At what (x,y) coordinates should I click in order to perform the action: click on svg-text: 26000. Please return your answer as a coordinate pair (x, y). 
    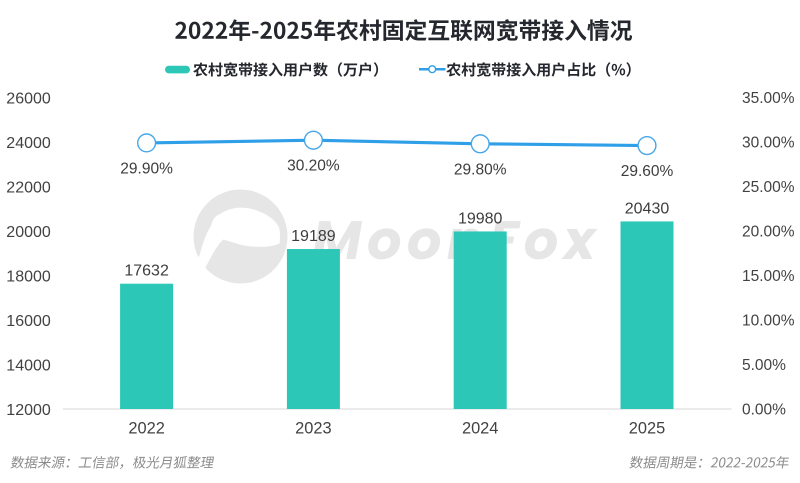
    Looking at the image, I should click on (28, 99).